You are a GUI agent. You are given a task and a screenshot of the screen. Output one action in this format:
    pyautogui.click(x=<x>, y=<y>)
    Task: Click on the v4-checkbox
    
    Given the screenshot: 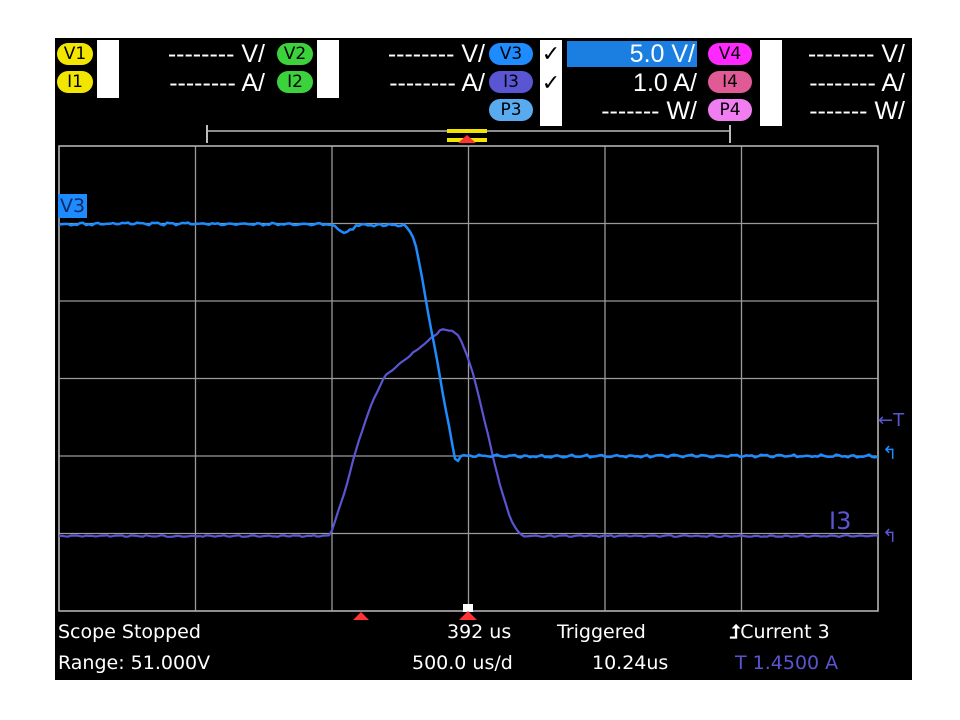 What is the action you would take?
    pyautogui.click(x=771, y=54)
    